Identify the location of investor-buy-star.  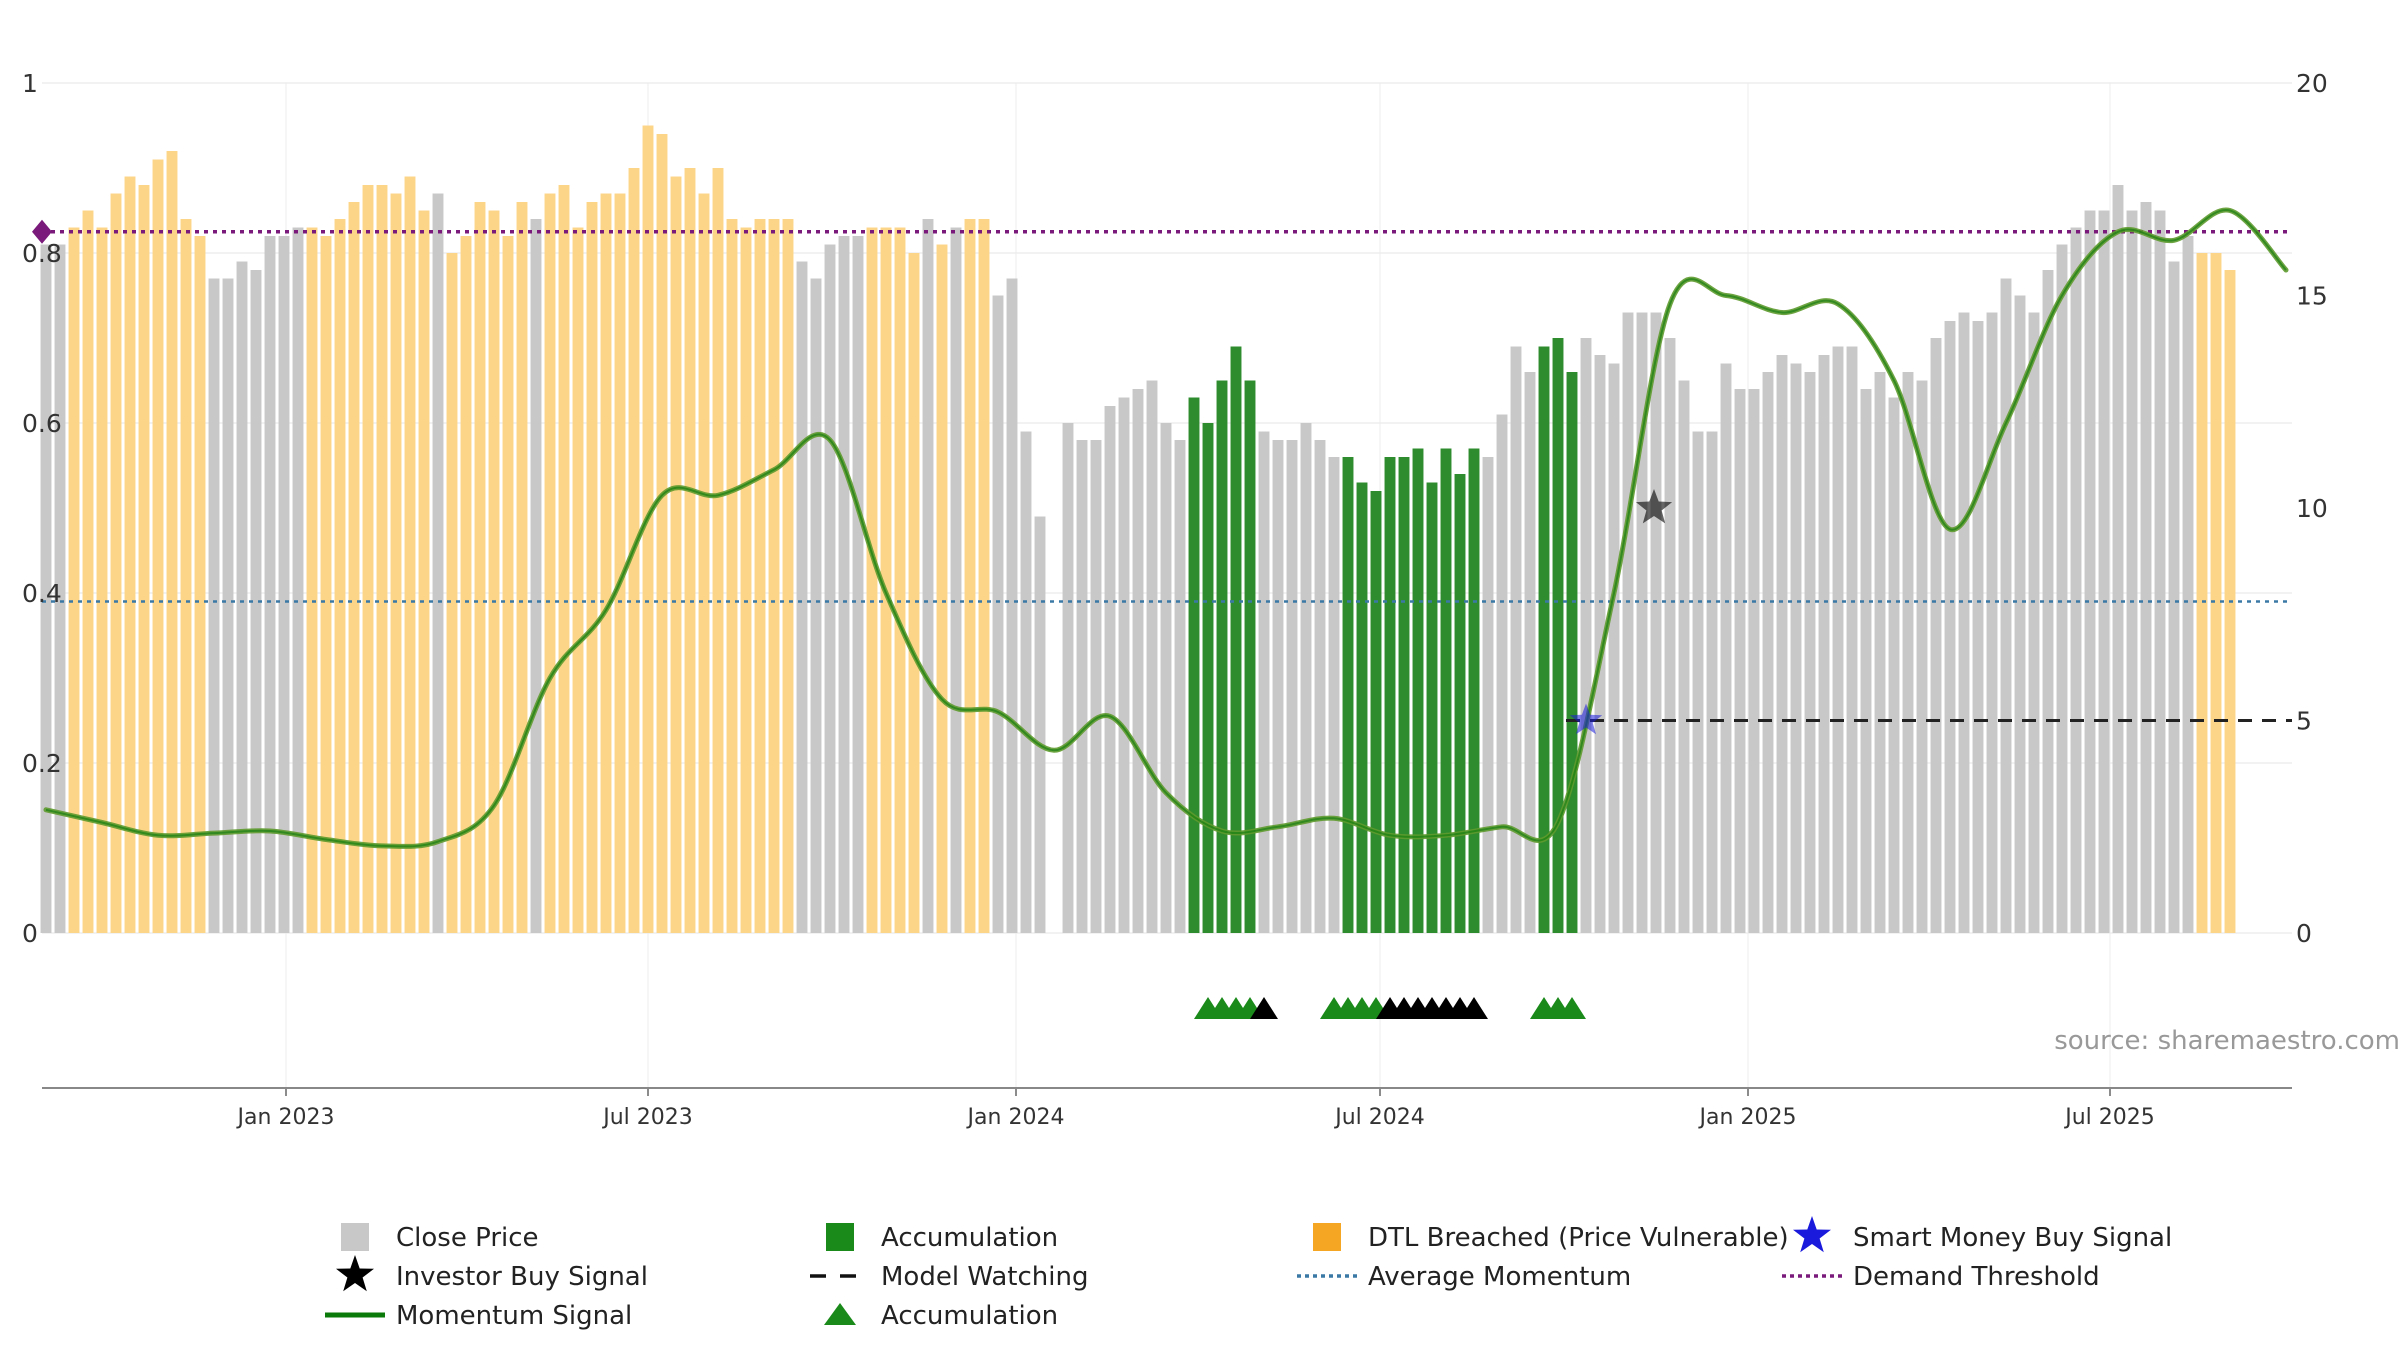
(1654, 506).